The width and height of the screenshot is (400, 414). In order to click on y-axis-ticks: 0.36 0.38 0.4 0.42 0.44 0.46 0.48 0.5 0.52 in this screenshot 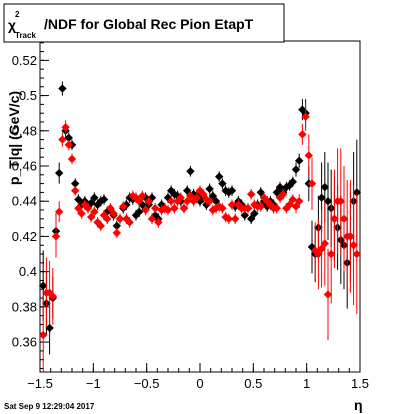, I will do `click(30, 205)`.